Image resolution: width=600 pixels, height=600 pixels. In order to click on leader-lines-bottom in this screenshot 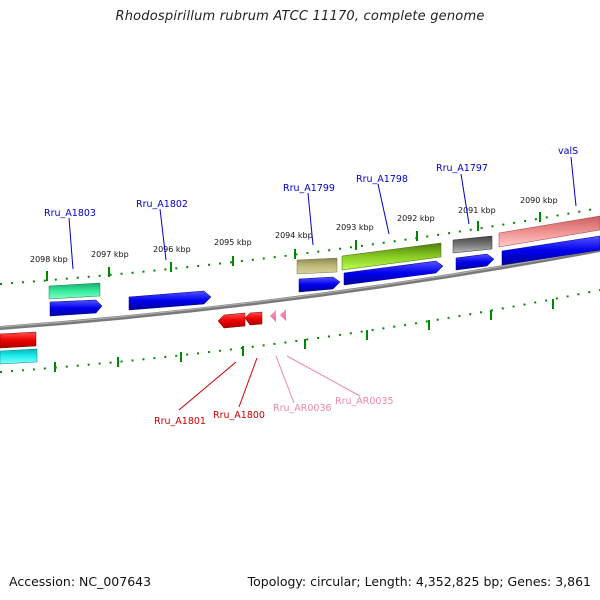, I will do `click(269, 383)`.